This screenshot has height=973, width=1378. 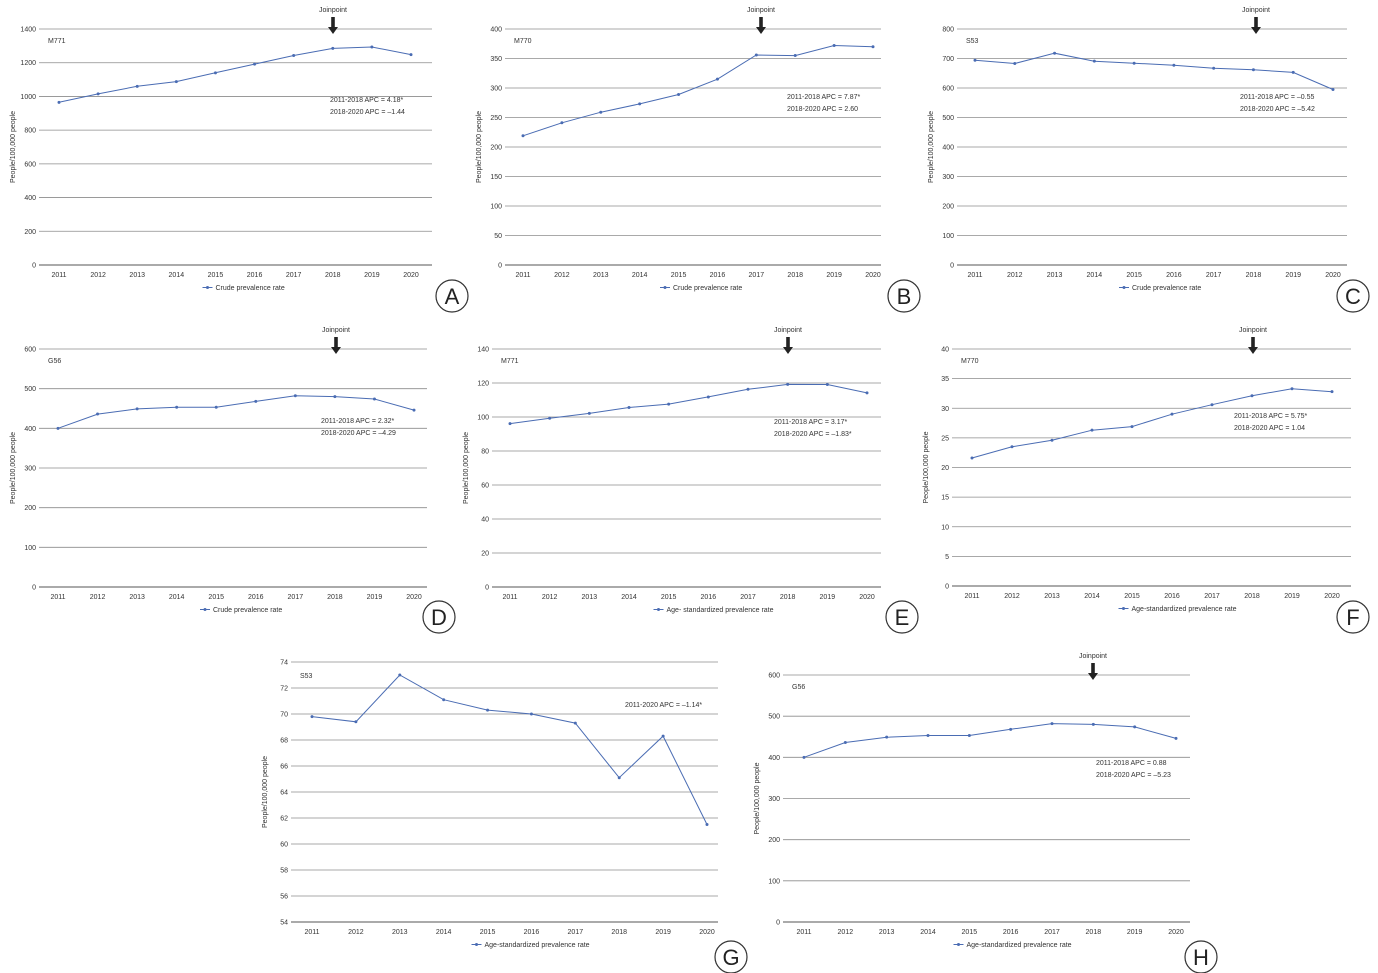 What do you see at coordinates (970, 361) in the screenshot?
I see `series-code-label: M770` at bounding box center [970, 361].